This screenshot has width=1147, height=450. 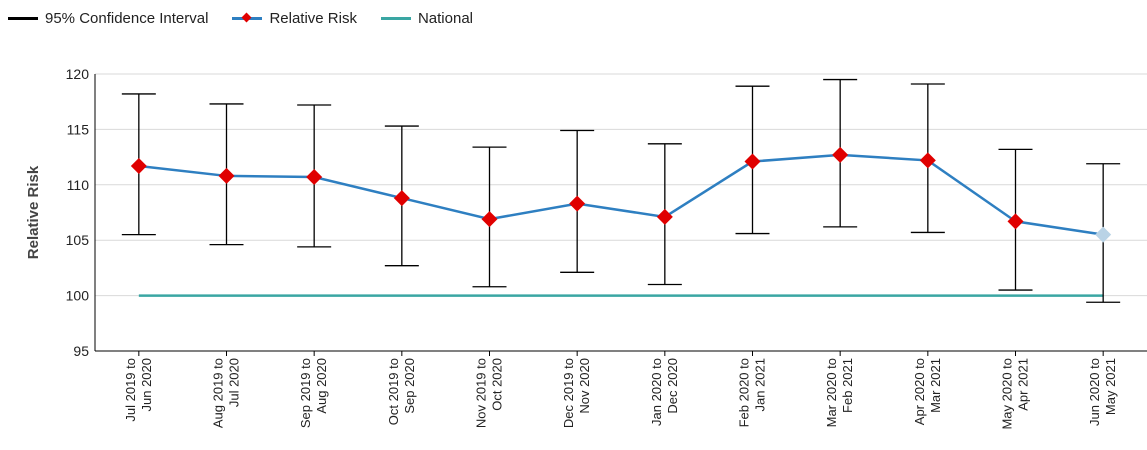 I want to click on x-tick-label: May 2020 to Apr 2021, so click(x=1015, y=394).